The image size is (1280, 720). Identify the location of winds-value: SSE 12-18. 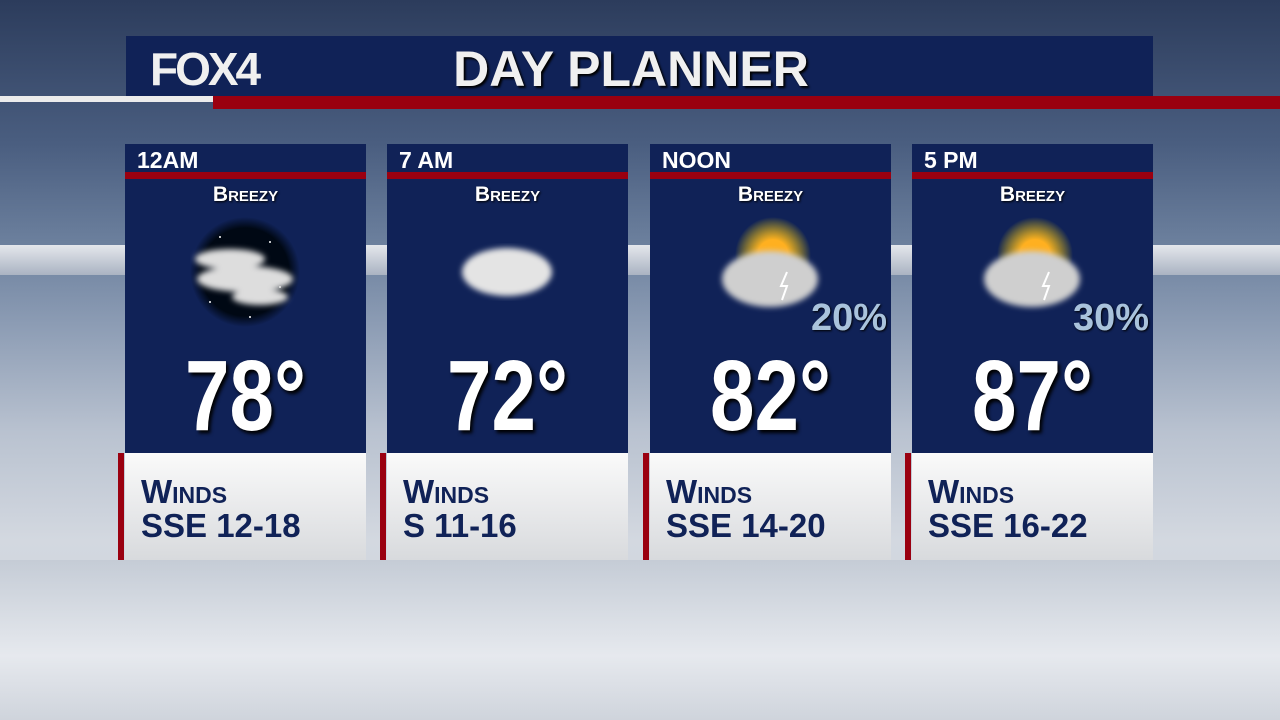
(221, 525).